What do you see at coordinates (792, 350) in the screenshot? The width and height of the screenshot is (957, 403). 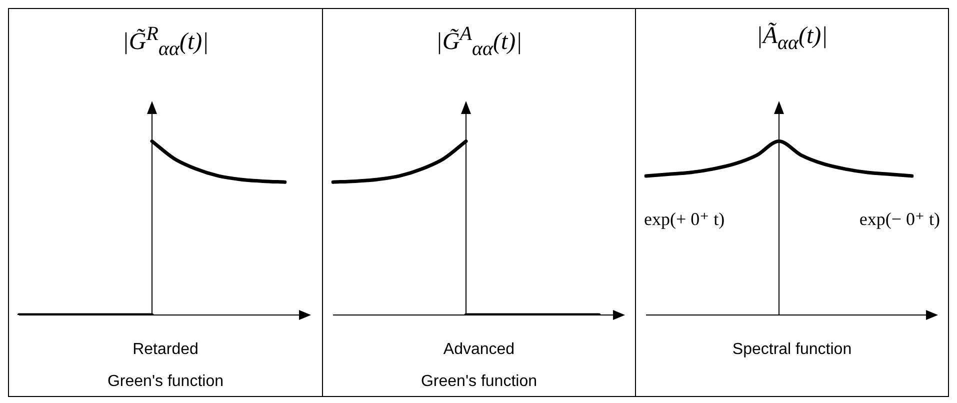 I see `text: Spectral function` at bounding box center [792, 350].